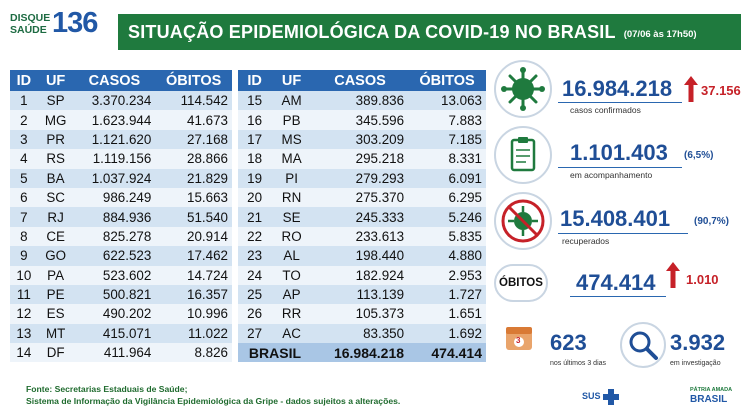 The image size is (754, 420). What do you see at coordinates (193, 139) in the screenshot?
I see `cell-deaths: 27.168` at bounding box center [193, 139].